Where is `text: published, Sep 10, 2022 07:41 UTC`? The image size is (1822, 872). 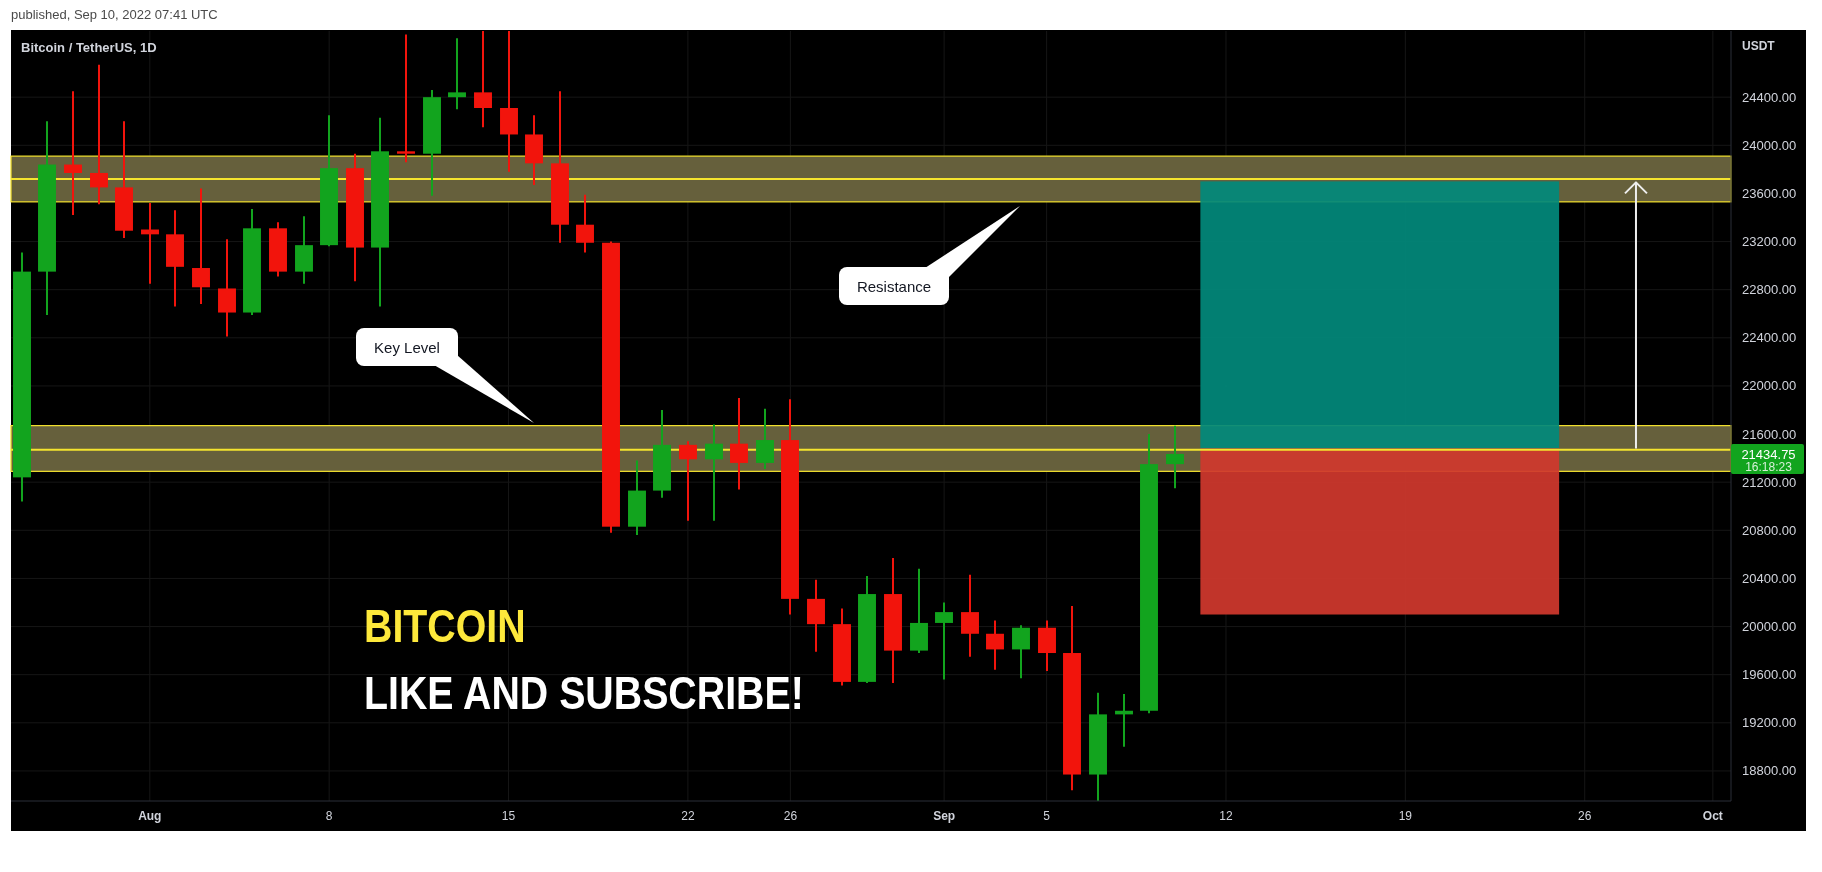
text: published, Sep 10, 2022 07:41 UTC is located at coordinates (114, 14).